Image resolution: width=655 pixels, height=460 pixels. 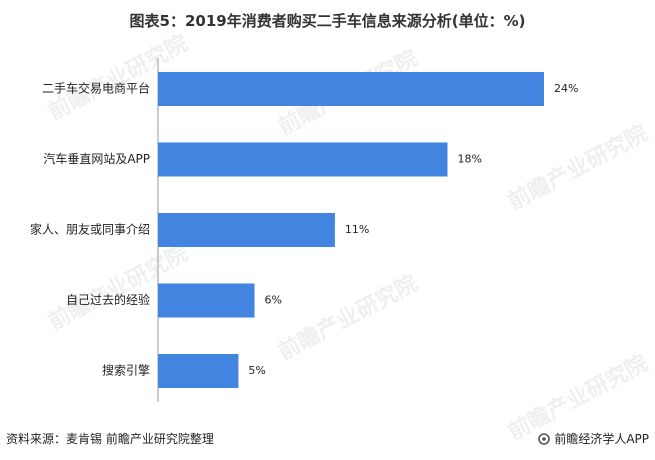 I want to click on category-label-2: 家人、朋友或同事介绍, so click(x=90, y=229).